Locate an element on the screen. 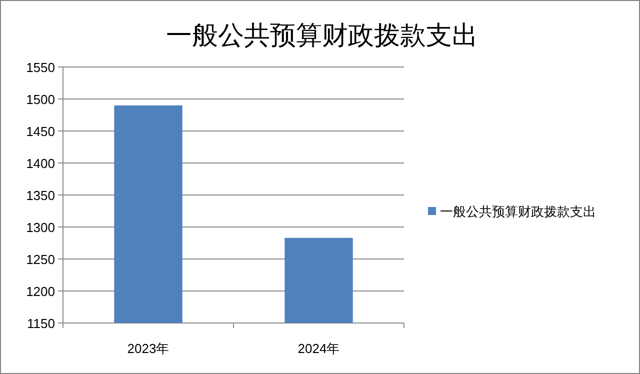  y-tick-label: 1250 is located at coordinates (40, 259).